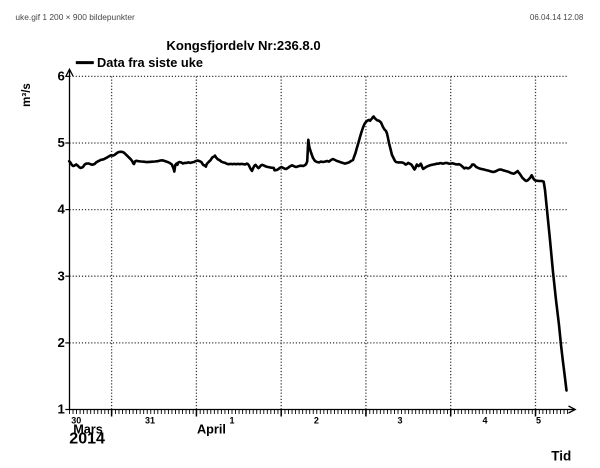 The width and height of the screenshot is (600, 468). What do you see at coordinates (75, 17) in the screenshot?
I see `svg-text:uke.gif 1 200 × 900 bildepunkt: uke.gif 1 200 × 900 bildepunkter` at bounding box center [75, 17].